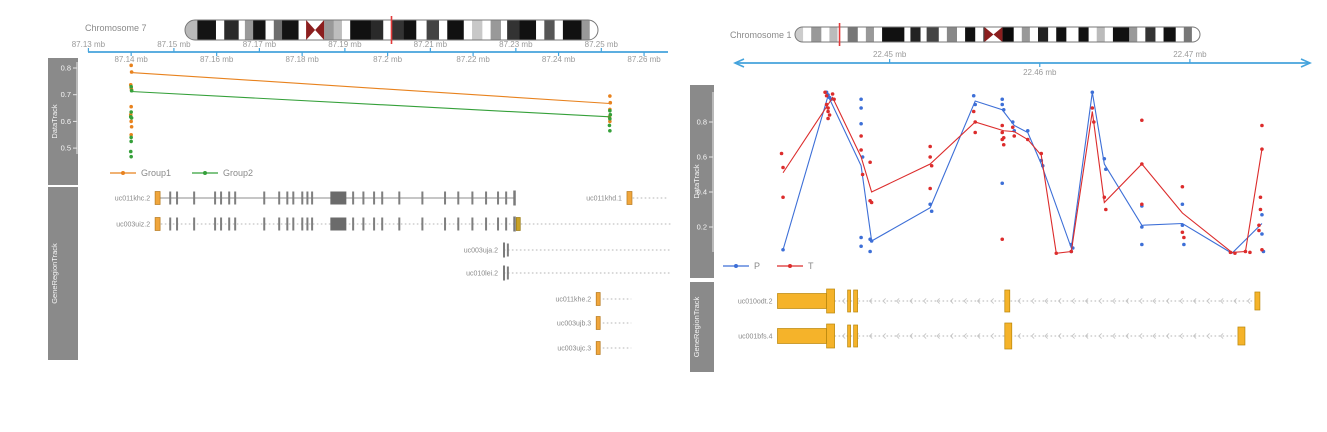 The width and height of the screenshot is (1327, 432). Describe the element at coordinates (516, 44) in the screenshot. I see `axis-tick-label: 87.23 mb` at that location.